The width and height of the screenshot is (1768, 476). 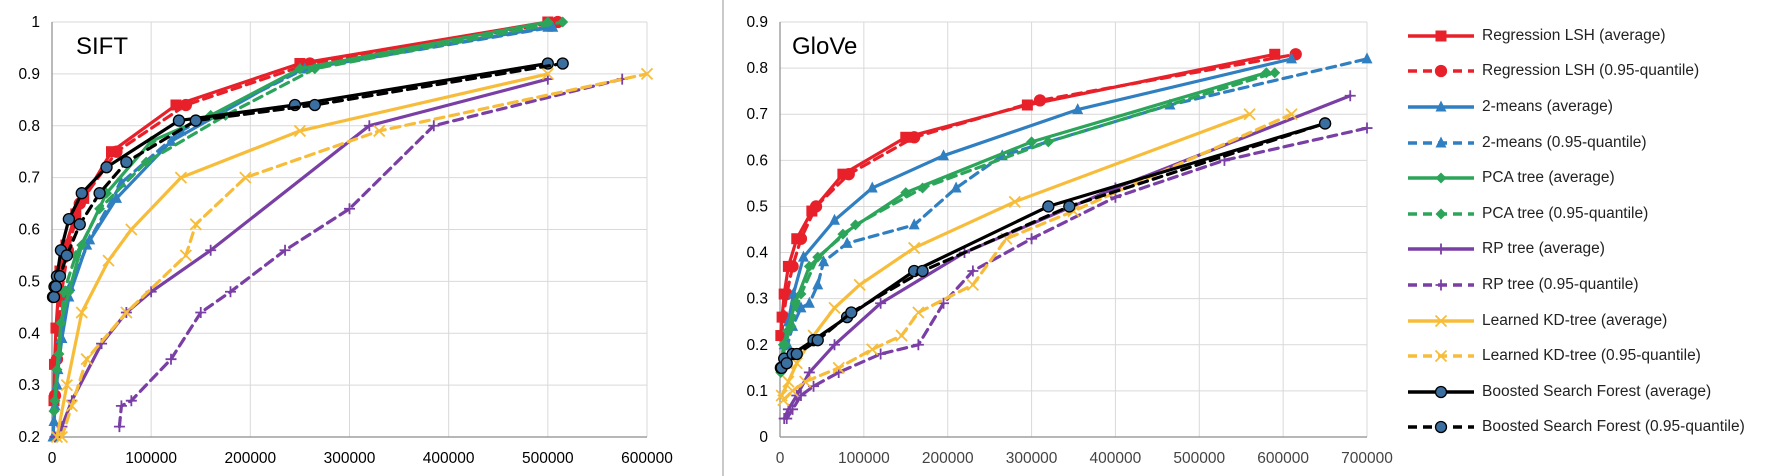 I want to click on legend-item-pca-tree-average: PCA tree (average), so click(x=1581, y=178).